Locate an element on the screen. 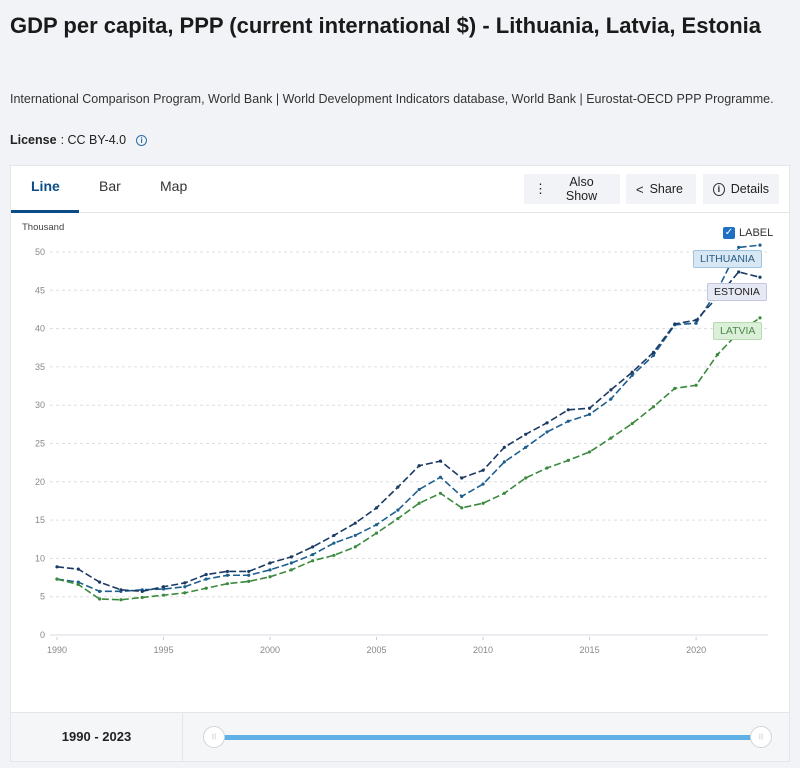 The width and height of the screenshot is (800, 768). series-label-lithuania: LITHUANIA is located at coordinates (727, 259).